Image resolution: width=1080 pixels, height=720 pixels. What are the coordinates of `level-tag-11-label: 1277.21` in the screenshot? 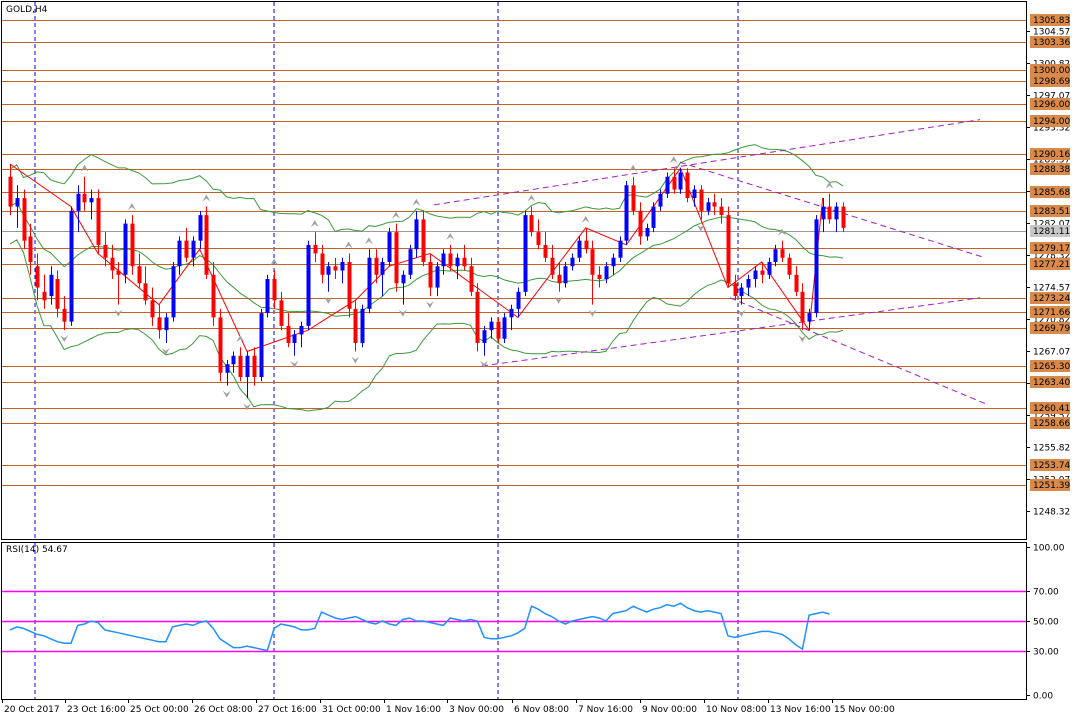 It's located at (1051, 265).